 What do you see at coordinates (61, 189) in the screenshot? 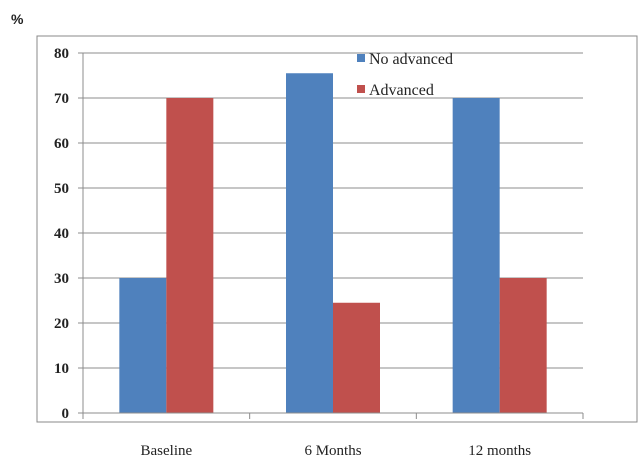
I see `y-tick-label: 50` at bounding box center [61, 189].